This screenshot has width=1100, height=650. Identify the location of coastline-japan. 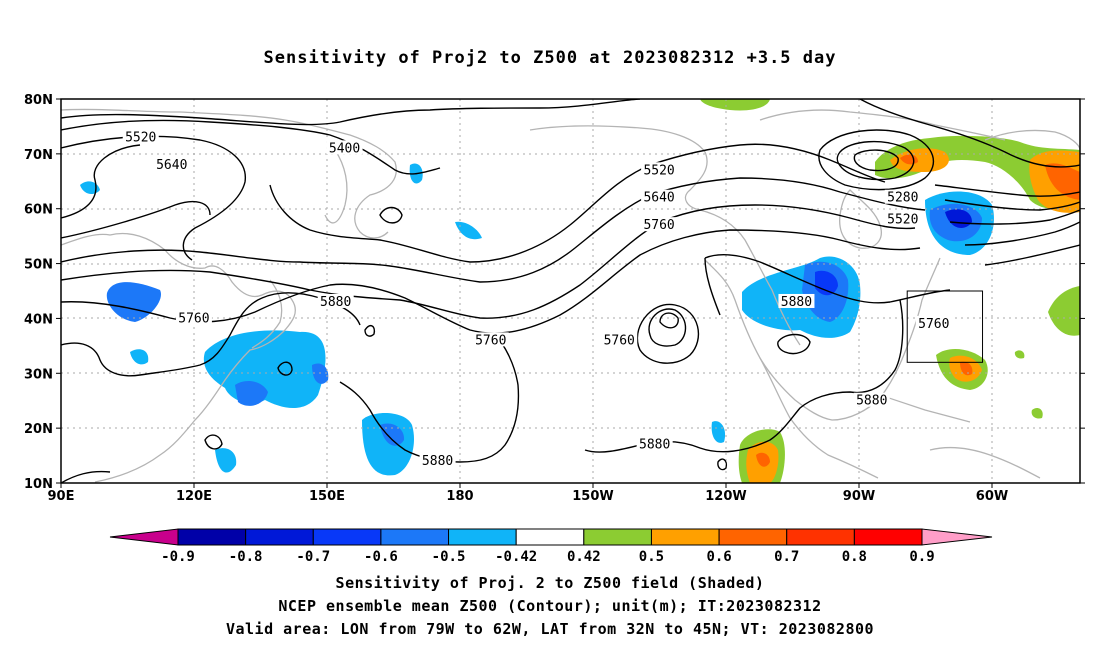
(267, 314).